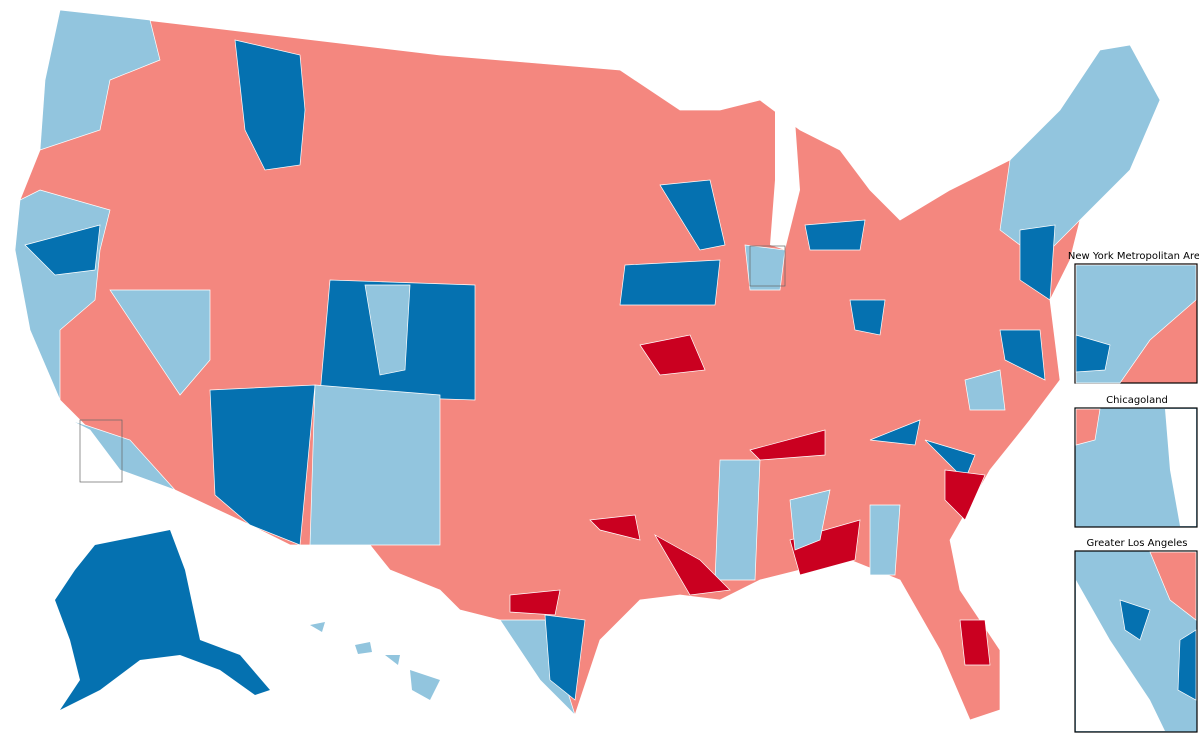 The width and height of the screenshot is (1199, 745). What do you see at coordinates (965, 495) in the screenshot?
I see `carolinas` at bounding box center [965, 495].